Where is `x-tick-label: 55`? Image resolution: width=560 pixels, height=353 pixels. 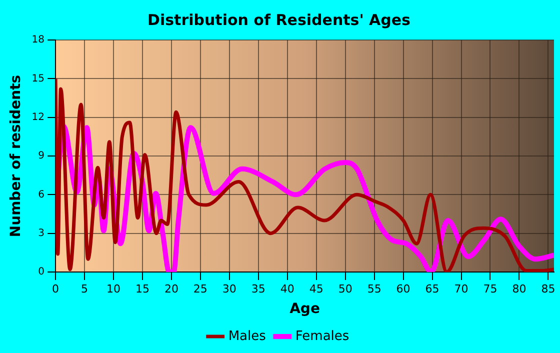 x-tick-label: 55 is located at coordinates (374, 289).